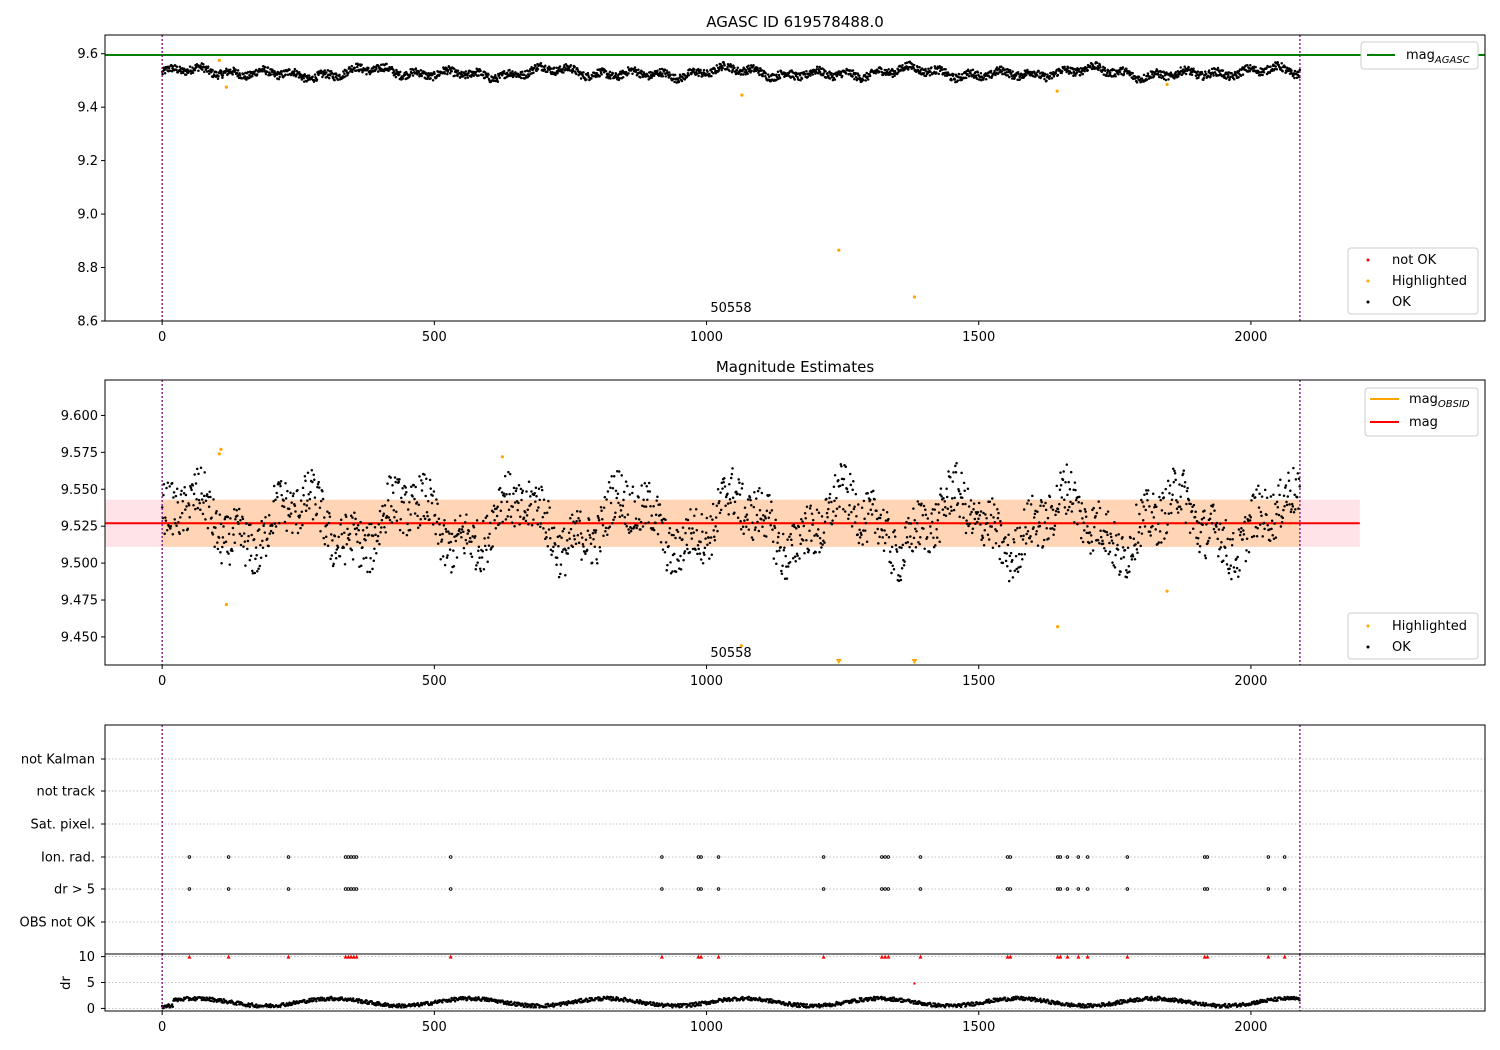 The height and width of the screenshot is (1050, 1500). Describe the element at coordinates (1423, 399) in the screenshot. I see `estimates-legend-obsid-mag: mag` at that location.